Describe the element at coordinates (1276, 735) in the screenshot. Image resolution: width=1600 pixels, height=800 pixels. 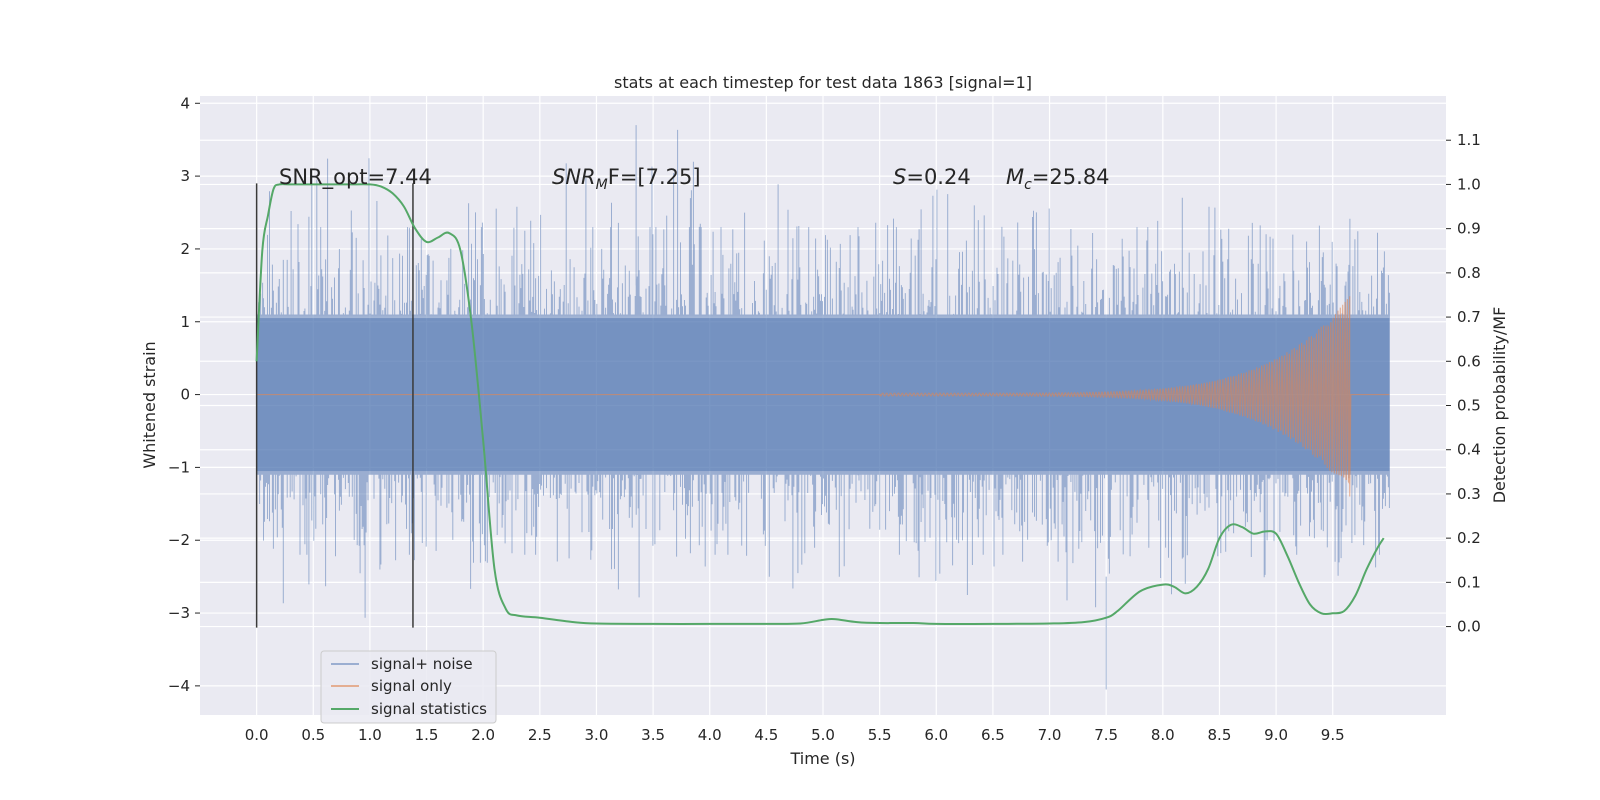
I see `x-tick-label: 9.0` at that location.